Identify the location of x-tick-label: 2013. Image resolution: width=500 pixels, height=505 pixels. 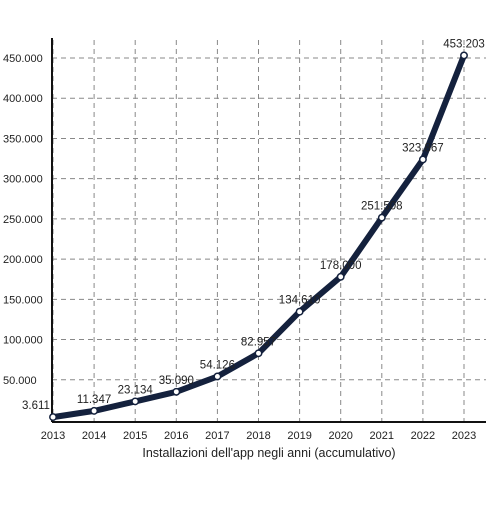
(53, 436).